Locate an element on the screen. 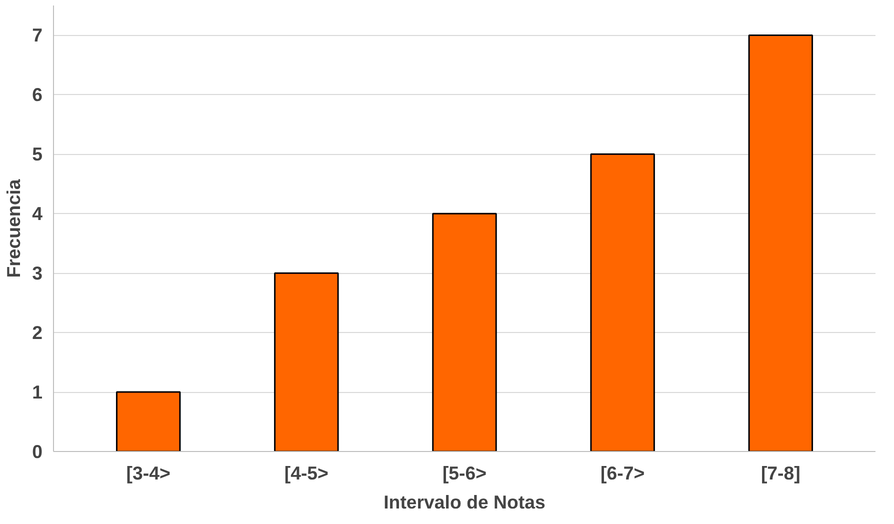 Image resolution: width=894 pixels, height=524 pixels. y-tick-label: 7 is located at coordinates (37, 35).